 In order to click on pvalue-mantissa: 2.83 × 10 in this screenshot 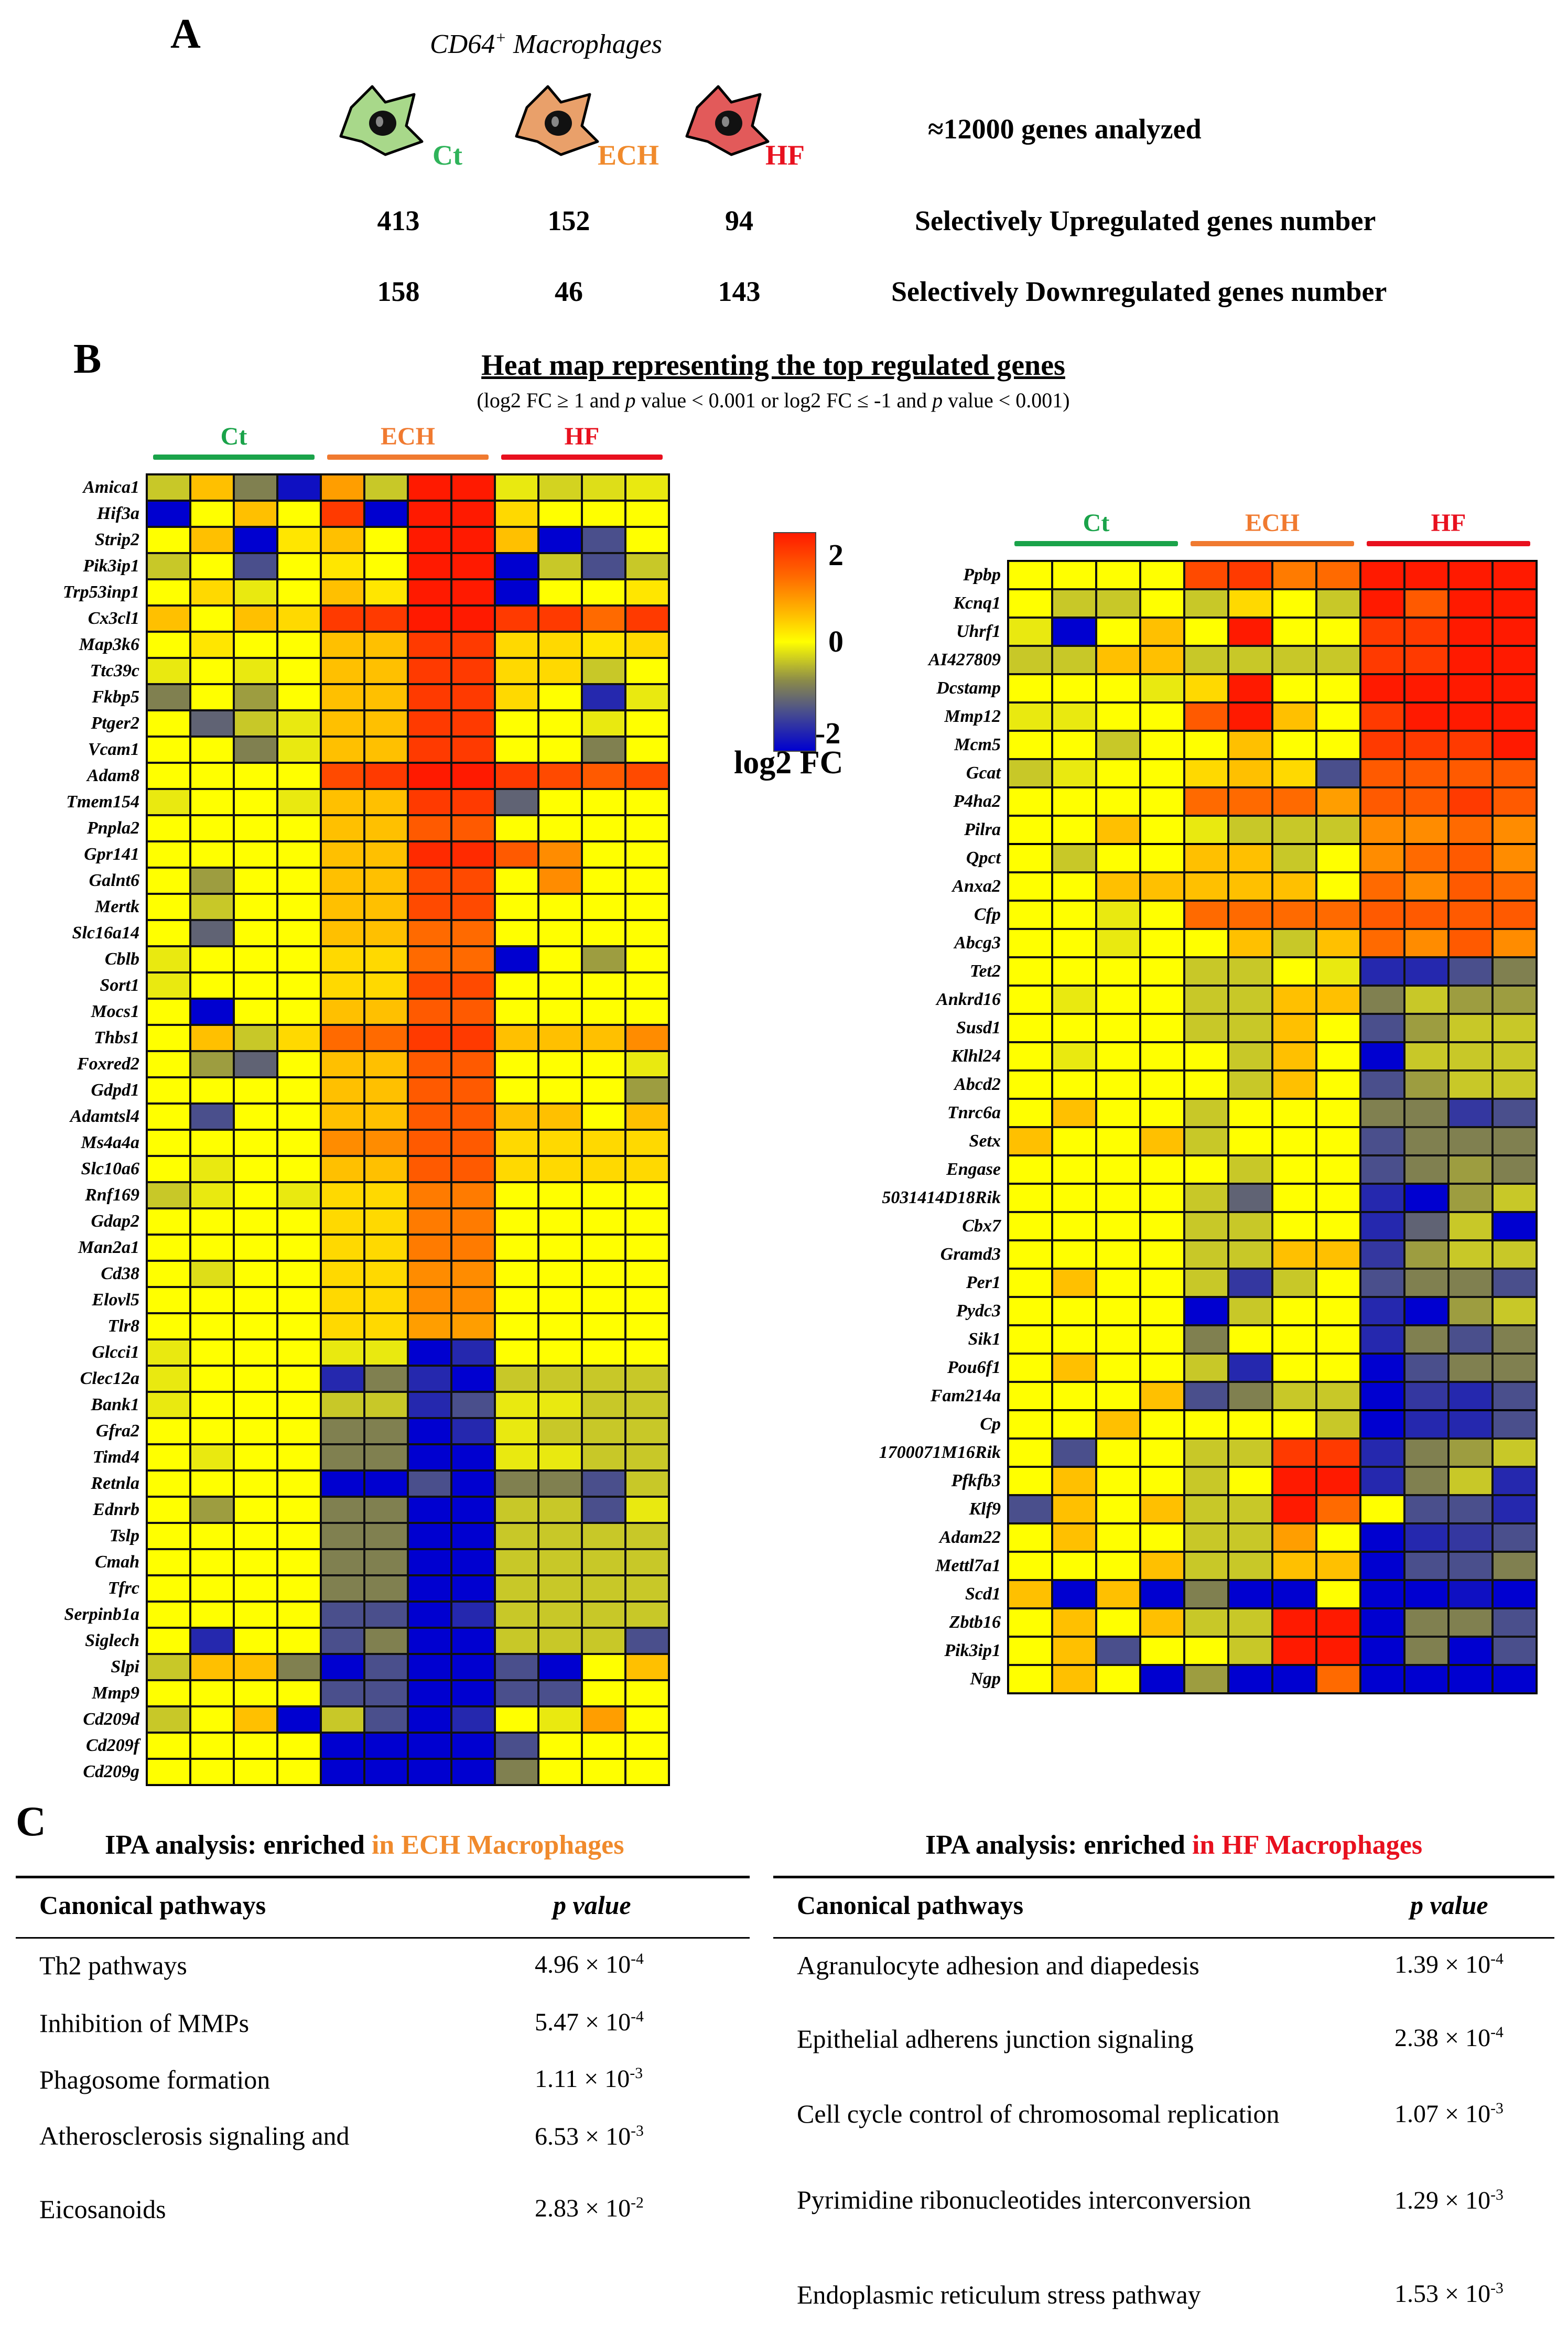, I will do `click(583, 2208)`.